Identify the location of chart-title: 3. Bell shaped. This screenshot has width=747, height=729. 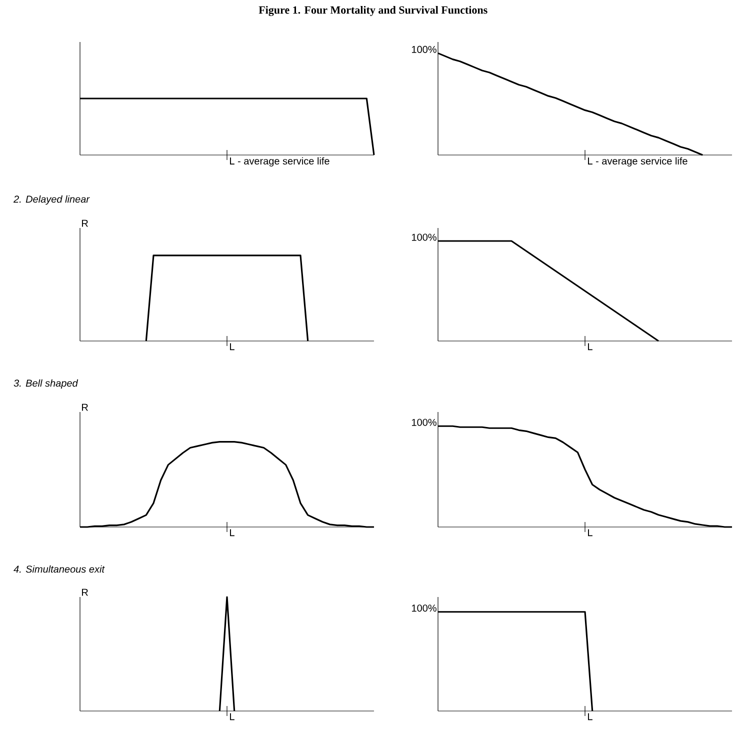
(46, 384).